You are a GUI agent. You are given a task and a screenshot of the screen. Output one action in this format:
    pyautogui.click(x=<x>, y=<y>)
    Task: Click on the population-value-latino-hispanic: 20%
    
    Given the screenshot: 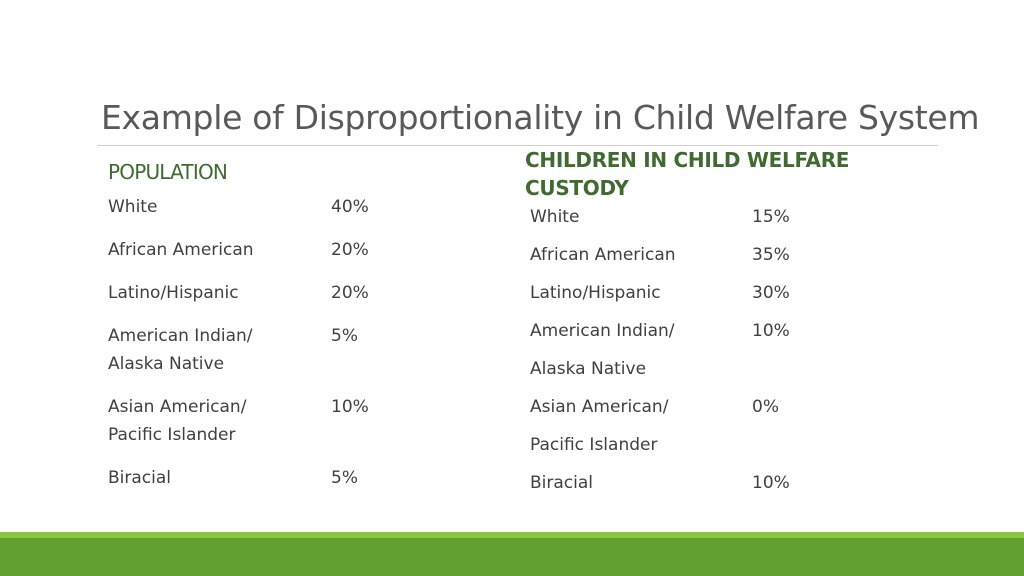 What is the action you would take?
    pyautogui.click(x=350, y=293)
    